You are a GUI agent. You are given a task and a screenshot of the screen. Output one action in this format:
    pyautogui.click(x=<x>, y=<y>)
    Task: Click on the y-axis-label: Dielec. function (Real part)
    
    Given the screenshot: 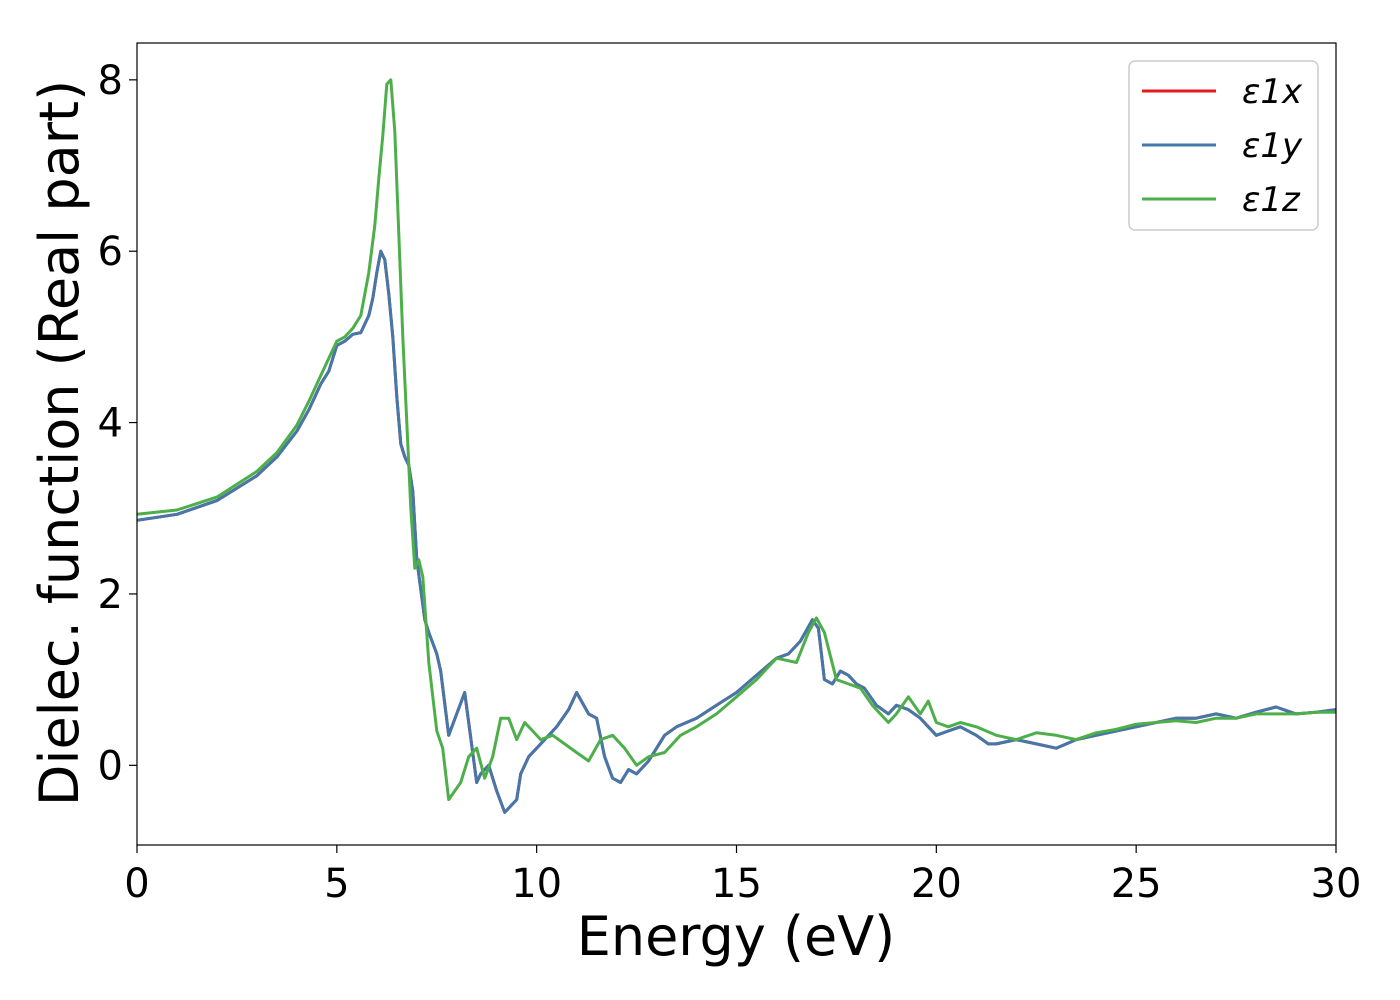 What is the action you would take?
    pyautogui.click(x=59, y=443)
    